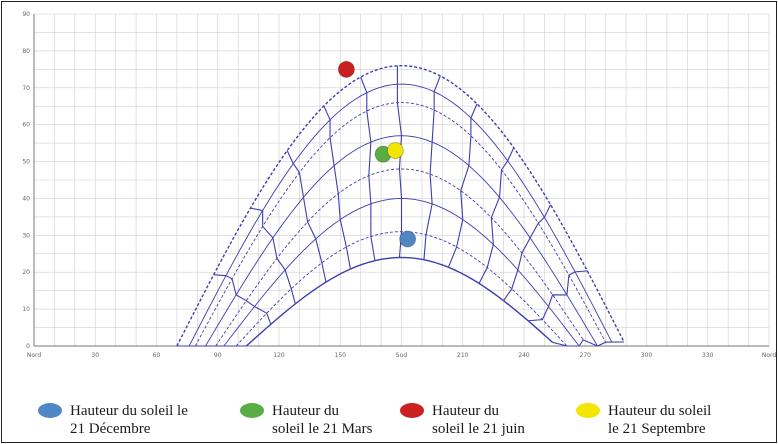  What do you see at coordinates (647, 355) in the screenshot?
I see `x-tick-label: 300` at bounding box center [647, 355].